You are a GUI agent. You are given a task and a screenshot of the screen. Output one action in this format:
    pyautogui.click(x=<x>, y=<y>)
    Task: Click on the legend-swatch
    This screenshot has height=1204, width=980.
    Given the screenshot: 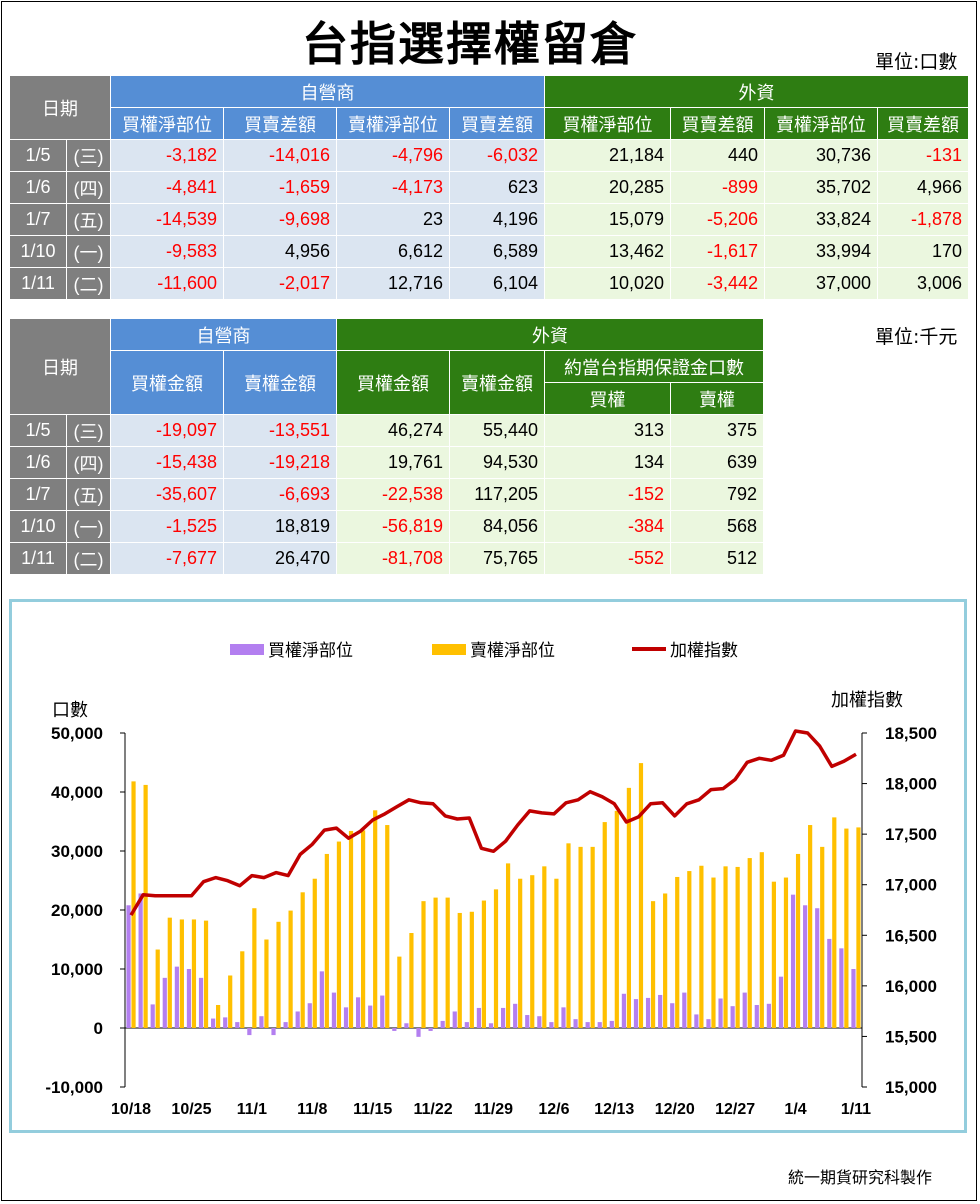 What is the action you would take?
    pyautogui.click(x=247, y=649)
    